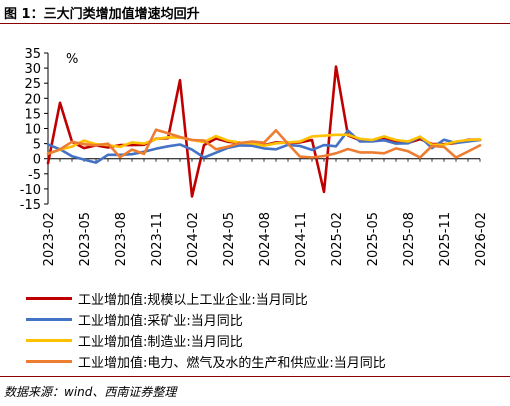 This screenshot has width=510, height=406. I want to click on y-tick-label: -15, so click(30, 205).